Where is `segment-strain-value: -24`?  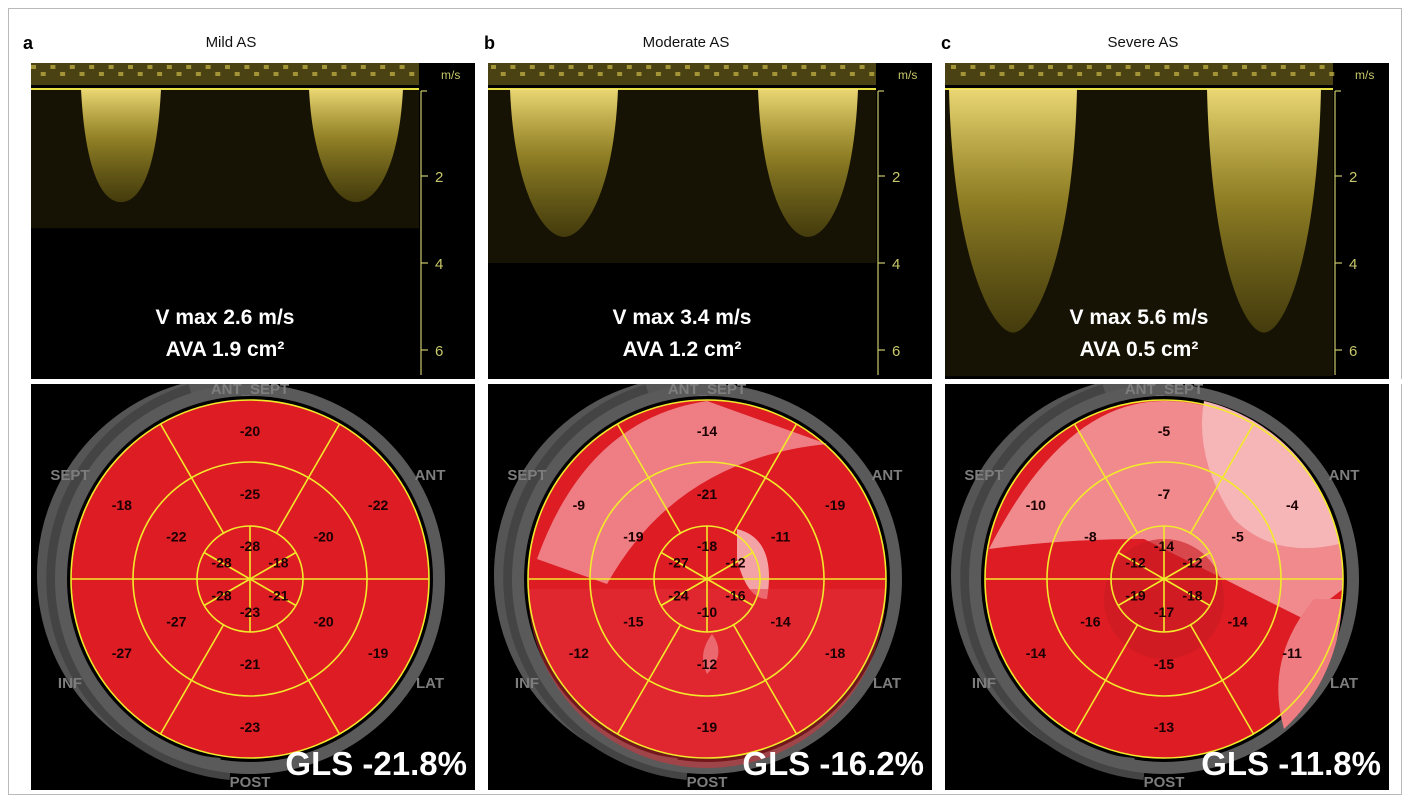
segment-strain-value: -24 is located at coordinates (678, 595).